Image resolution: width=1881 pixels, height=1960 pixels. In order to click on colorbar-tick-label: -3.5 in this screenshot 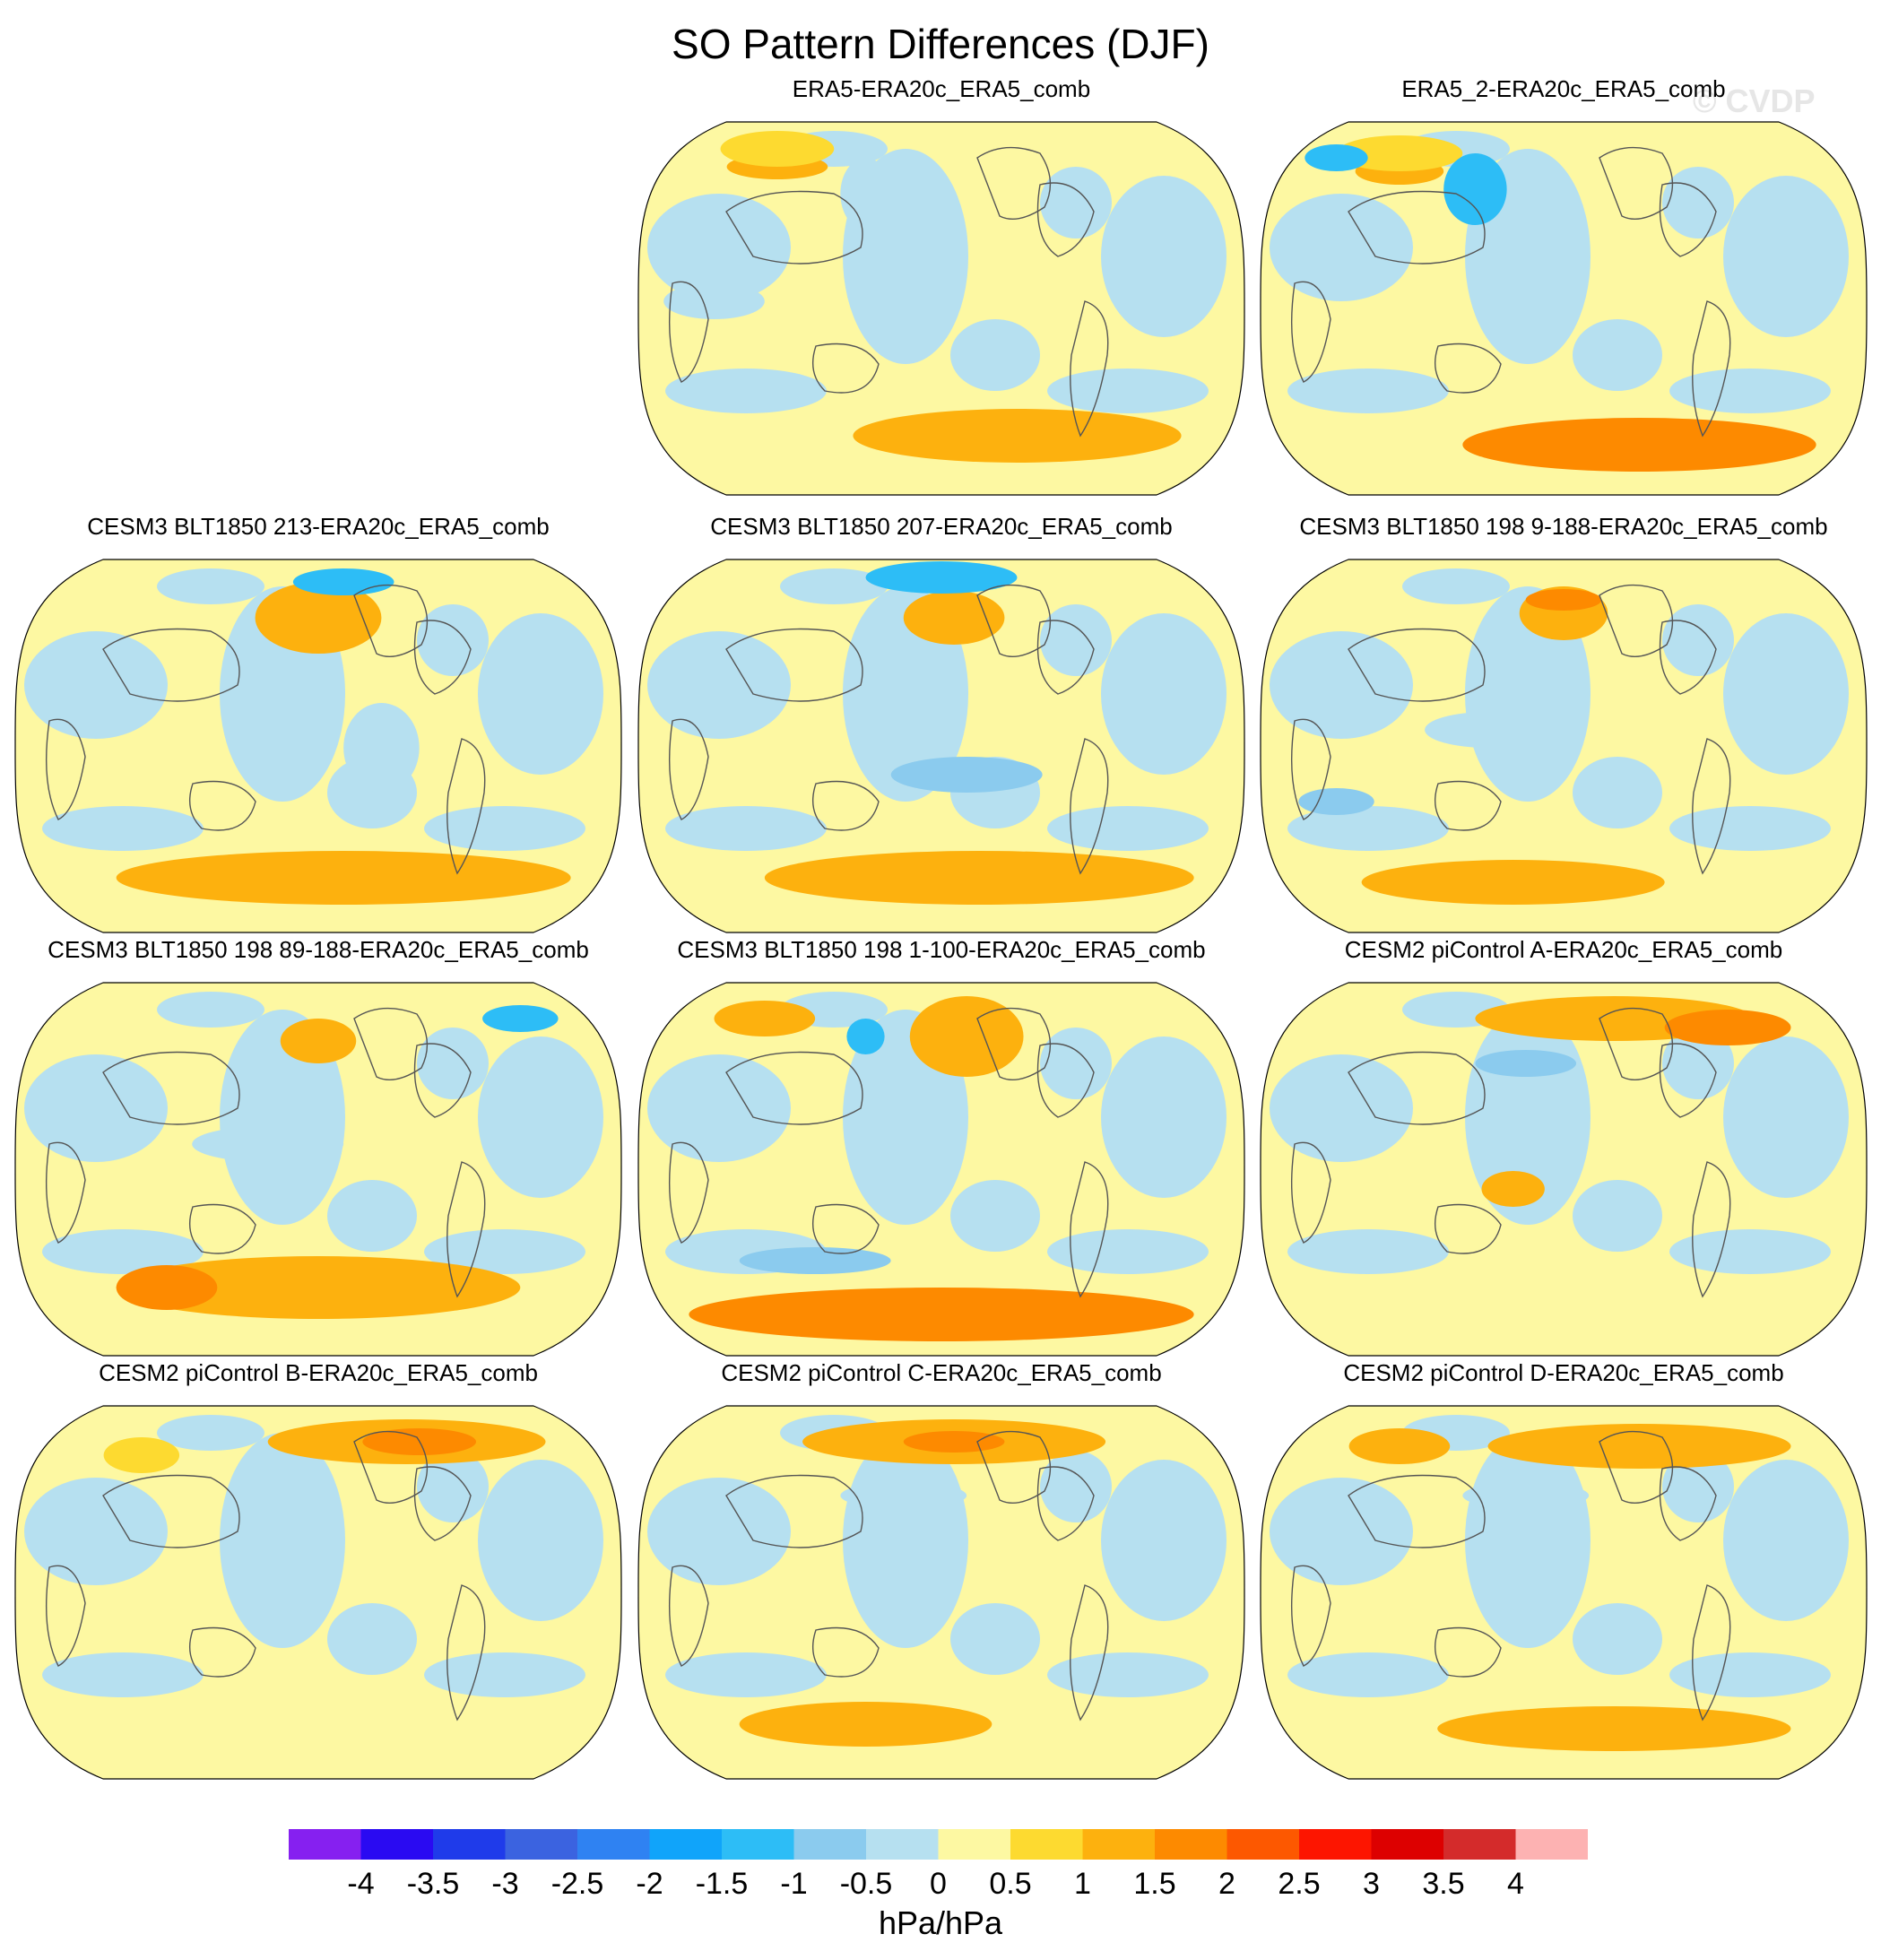, I will do `click(433, 1884)`.